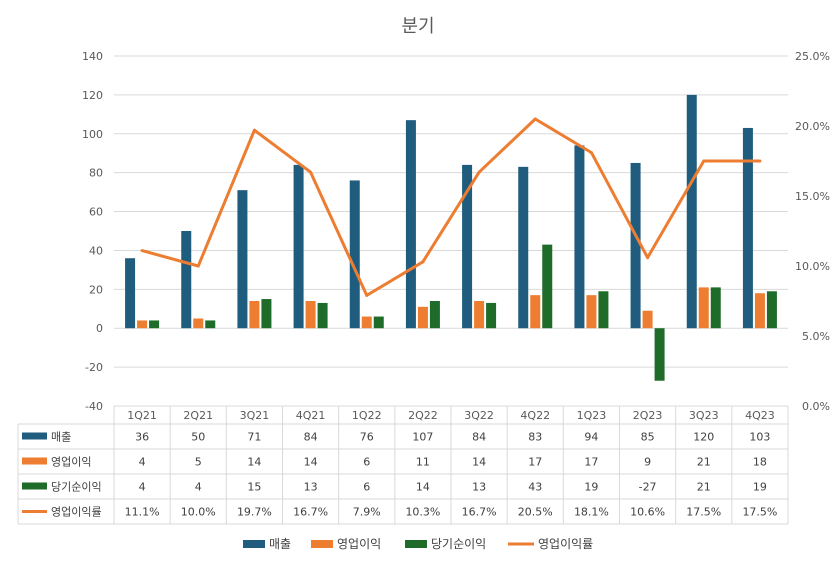 The image size is (838, 561). What do you see at coordinates (703, 512) in the screenshot?
I see `table-cell-영업이익률-3q23: 17.5%` at bounding box center [703, 512].